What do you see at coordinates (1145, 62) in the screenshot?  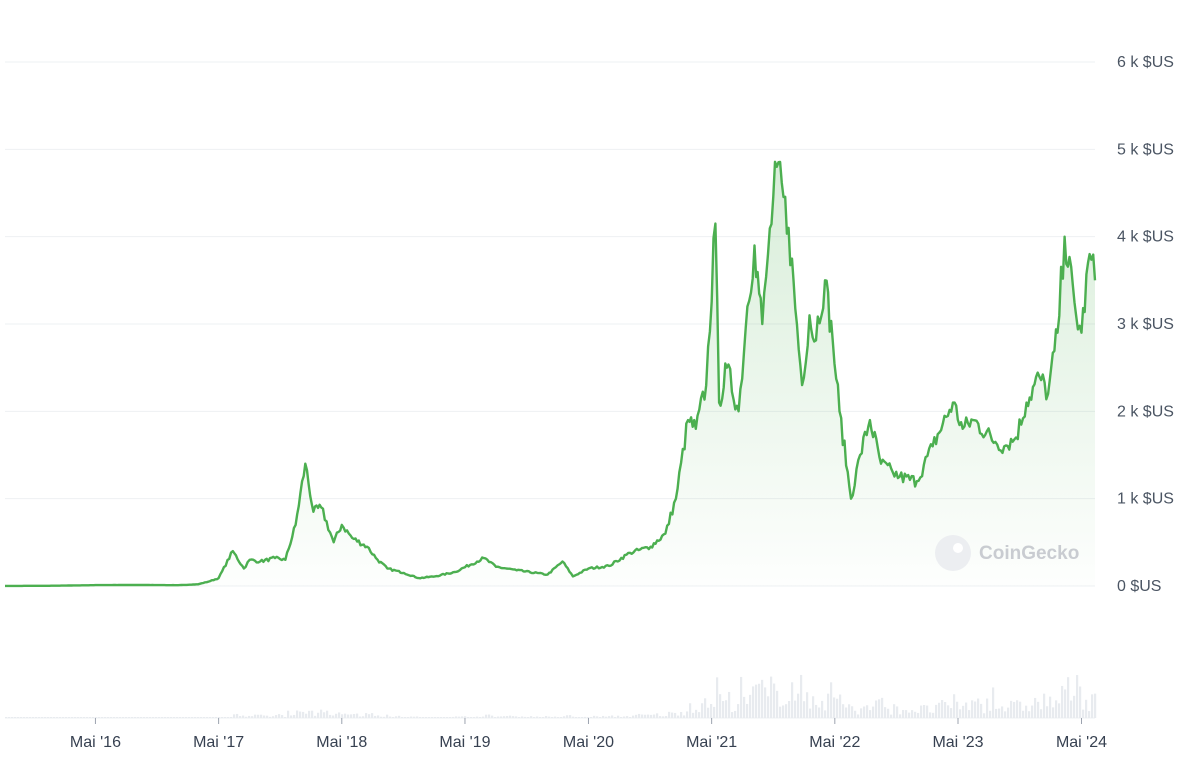 I see `y-tick-label: 6 k $US` at bounding box center [1145, 62].